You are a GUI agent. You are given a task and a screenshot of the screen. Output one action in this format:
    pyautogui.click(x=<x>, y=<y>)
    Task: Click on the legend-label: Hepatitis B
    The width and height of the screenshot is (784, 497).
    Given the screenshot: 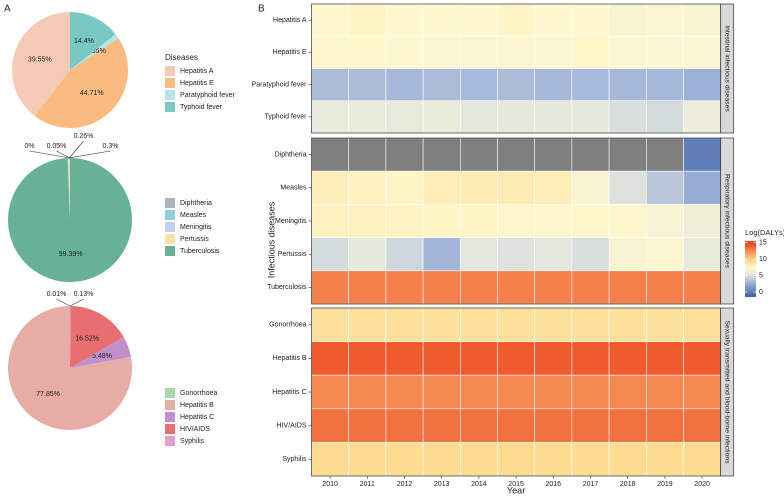 What is the action you would take?
    pyautogui.click(x=197, y=405)
    